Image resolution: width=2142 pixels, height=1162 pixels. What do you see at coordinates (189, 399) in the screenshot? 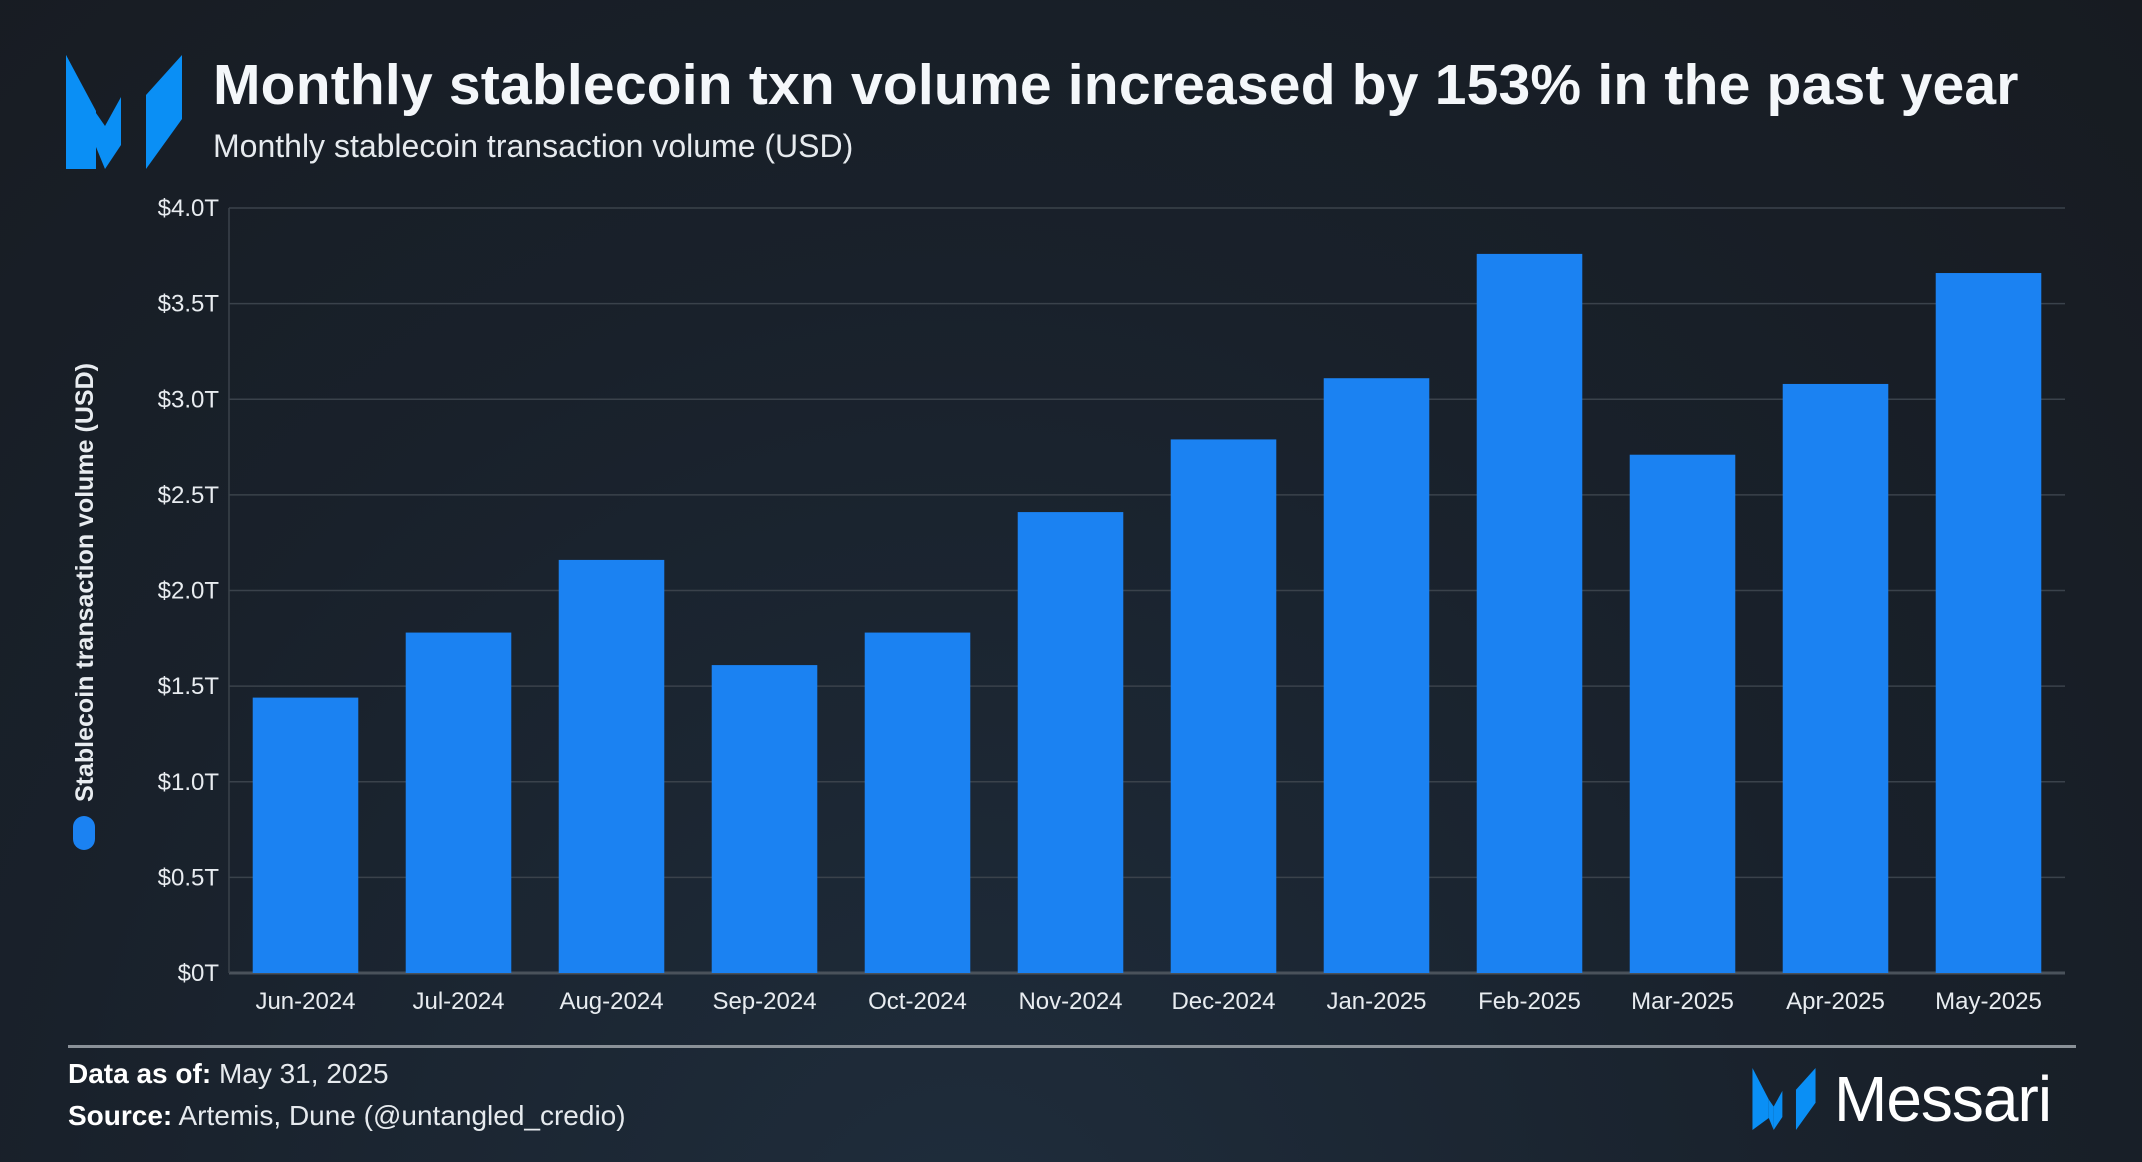
I see `y-tick-label: $3.0T` at bounding box center [189, 399].